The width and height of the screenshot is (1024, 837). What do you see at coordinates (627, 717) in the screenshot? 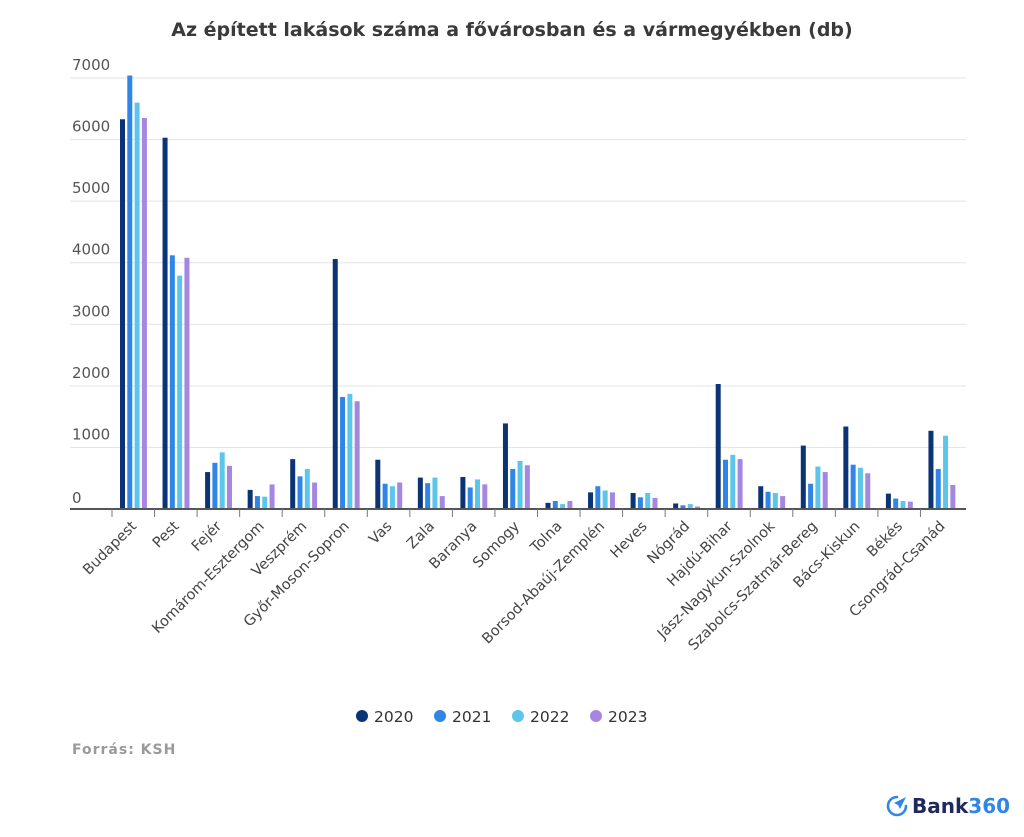
I see `legend-label: 2023` at bounding box center [627, 717].